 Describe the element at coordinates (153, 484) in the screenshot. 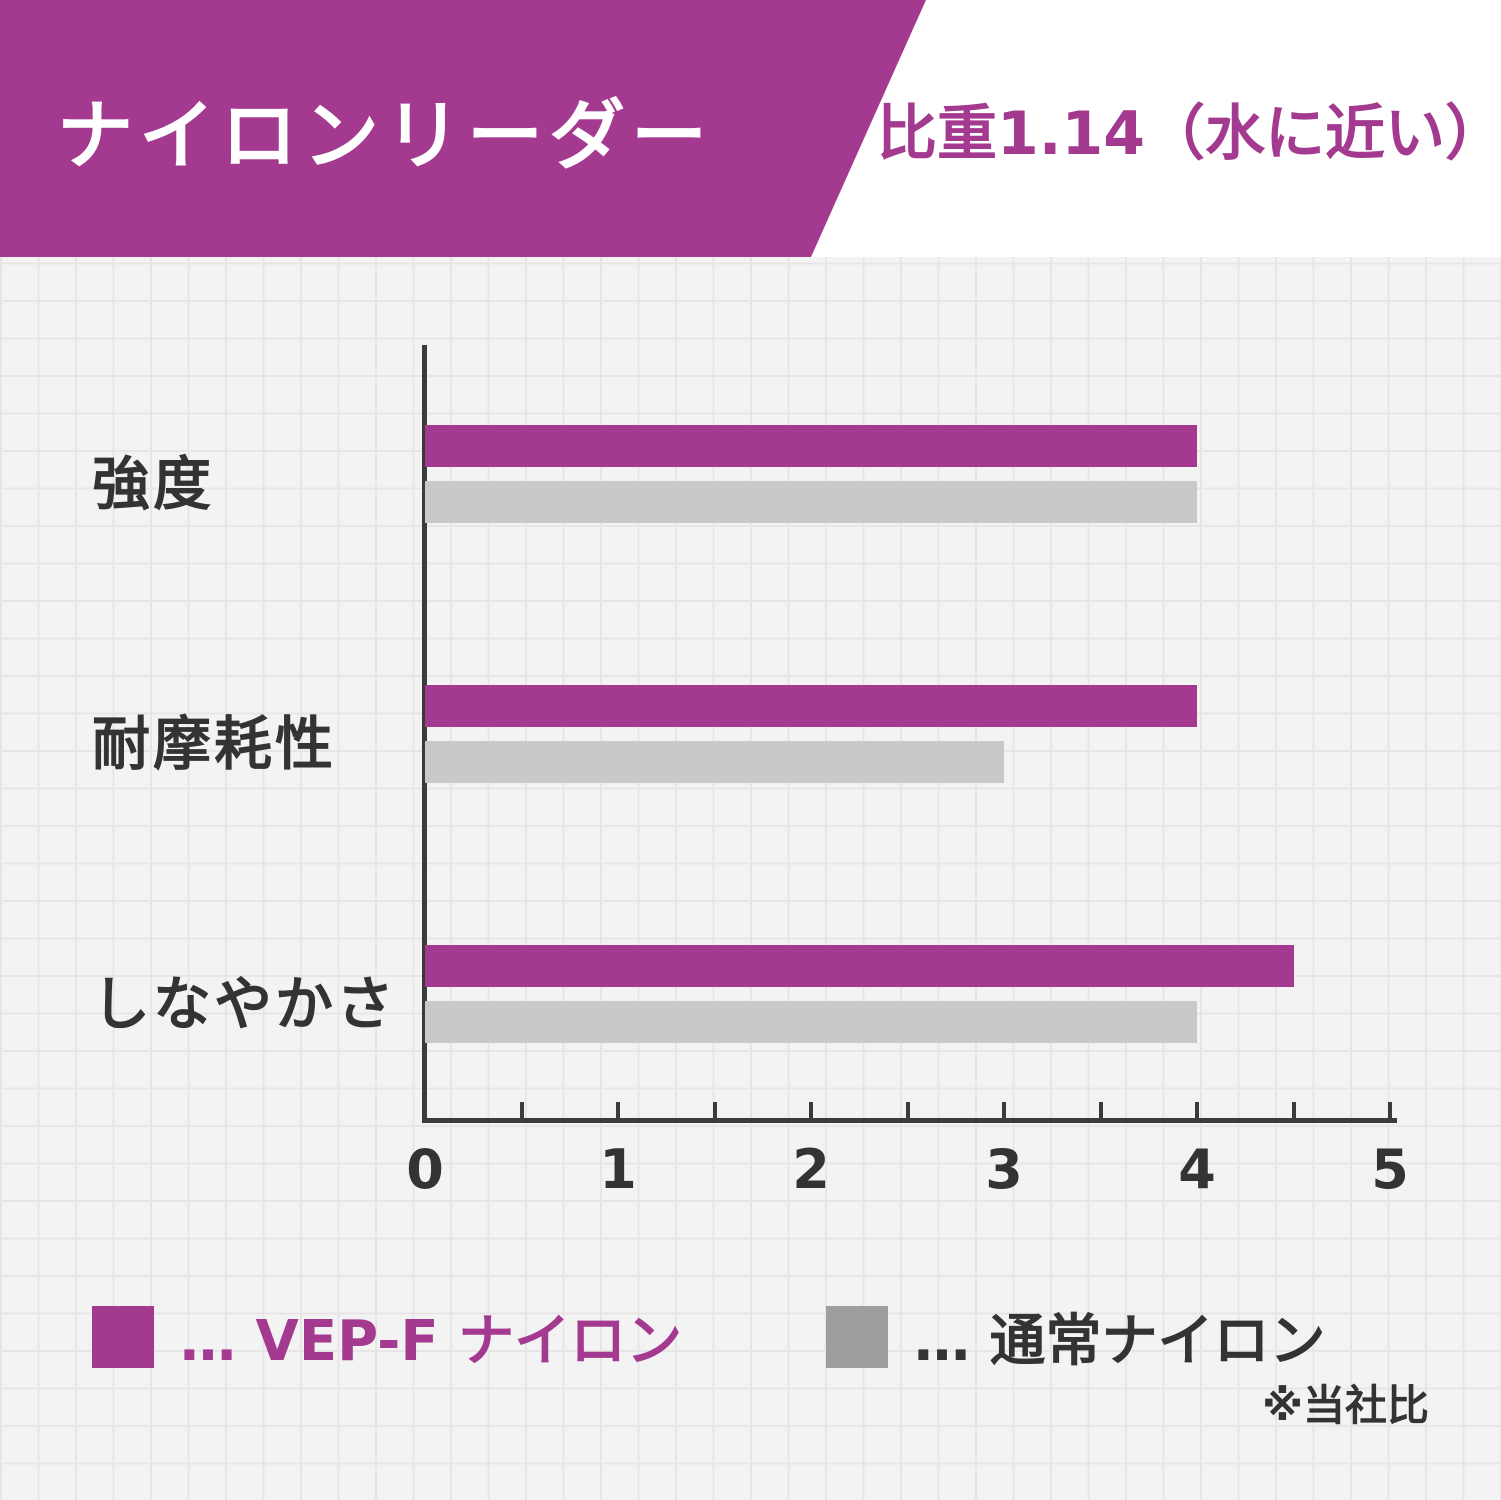

I see `category-label-0: 強度` at that location.